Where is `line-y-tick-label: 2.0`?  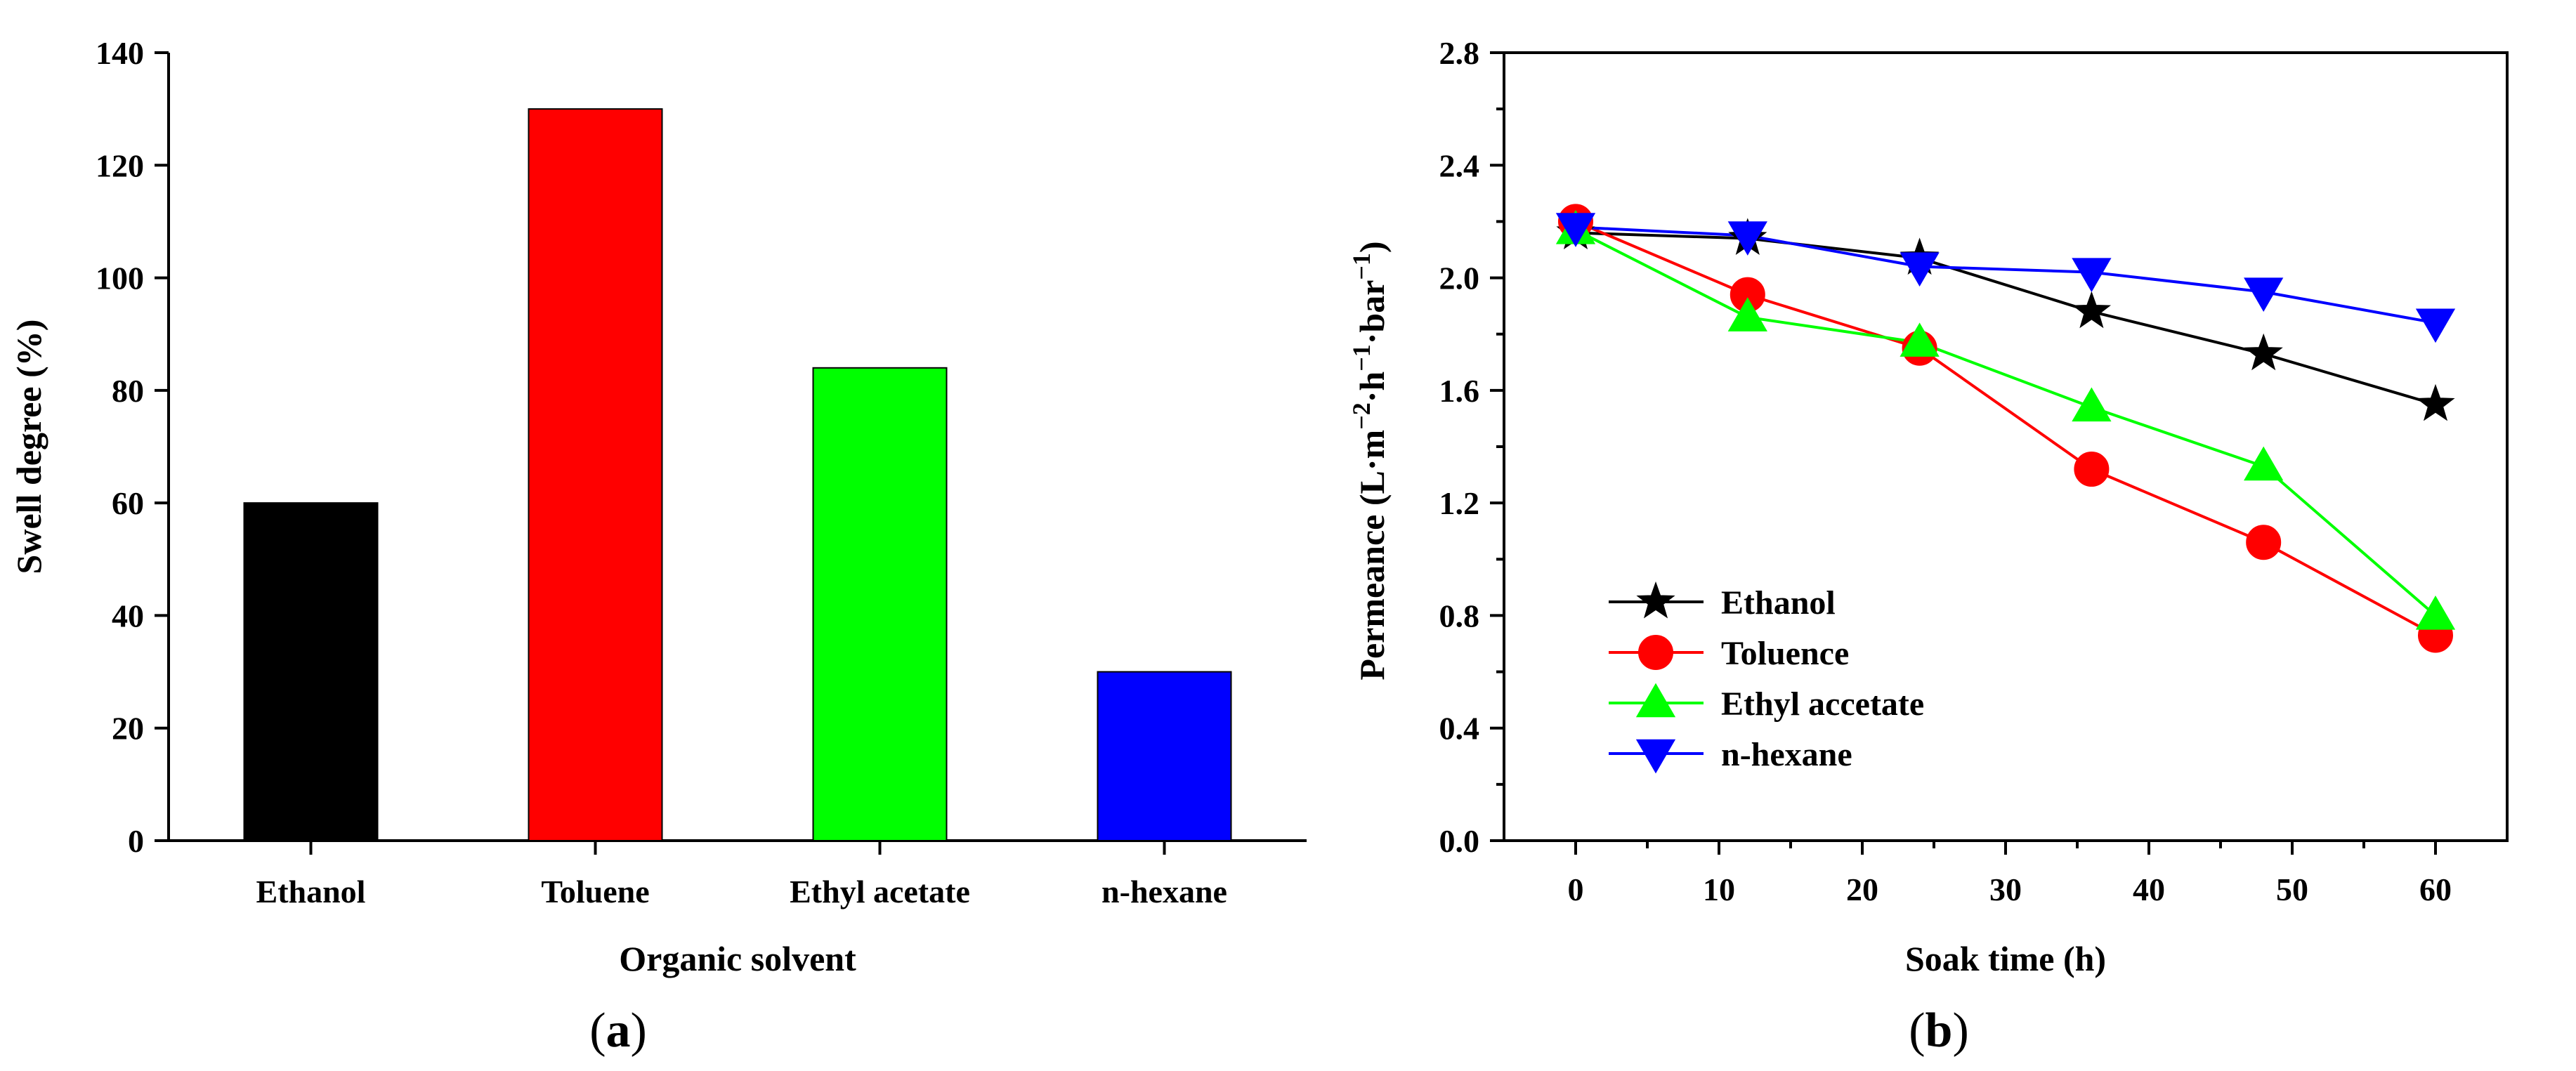
line-y-tick-label: 2.0 is located at coordinates (1459, 278).